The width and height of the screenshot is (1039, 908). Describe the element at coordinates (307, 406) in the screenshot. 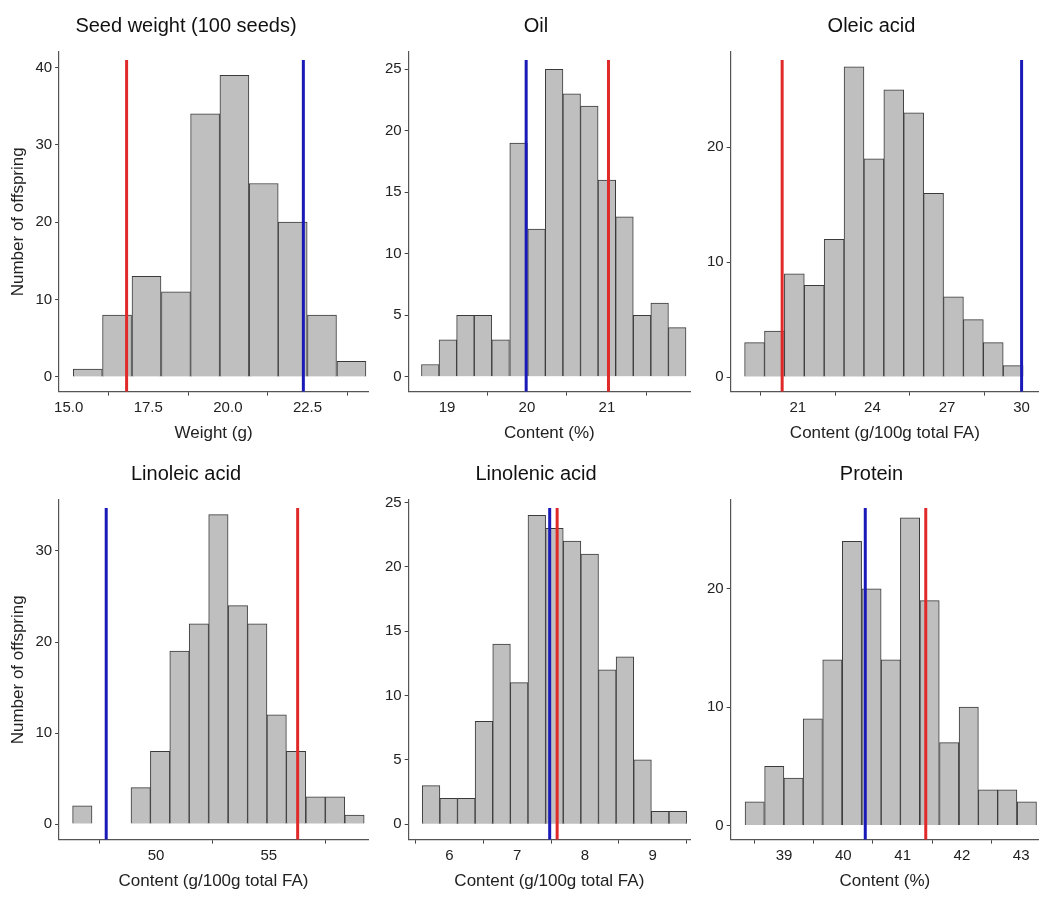

I see `x-tick-label: 22.5` at that location.